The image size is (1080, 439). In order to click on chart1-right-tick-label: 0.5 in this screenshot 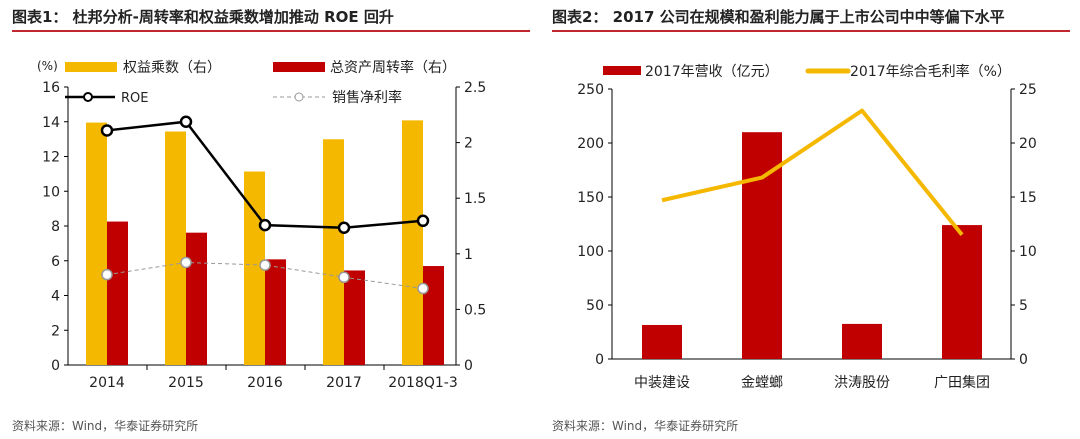, I will do `click(475, 310)`.